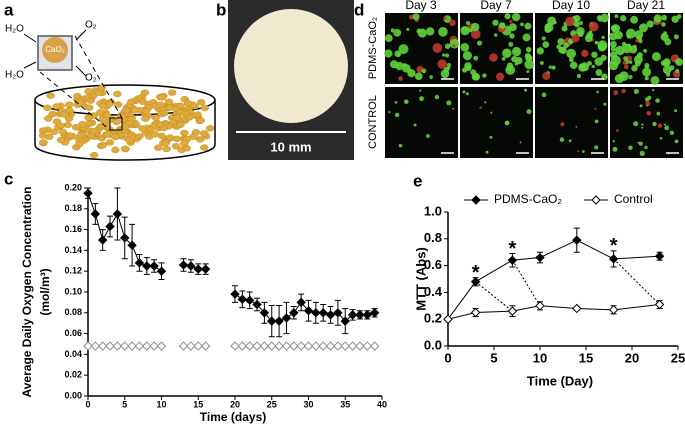 This screenshot has height=427, width=685. Describe the element at coordinates (553, 311) in the screenshot. I see `series-line` at that location.